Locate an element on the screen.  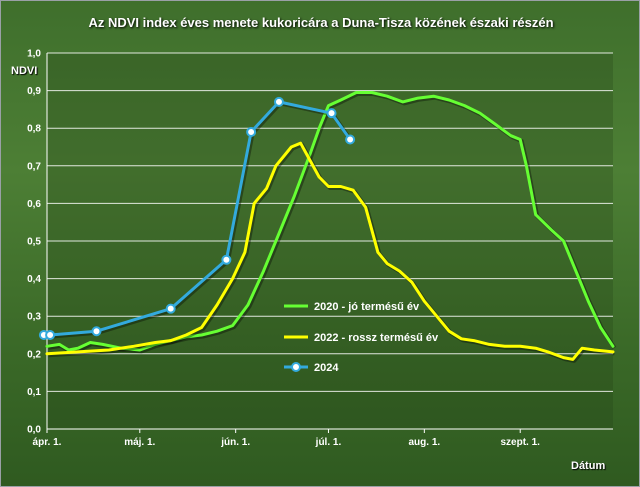
y-tick-label: 0,2 is located at coordinates (34, 354).